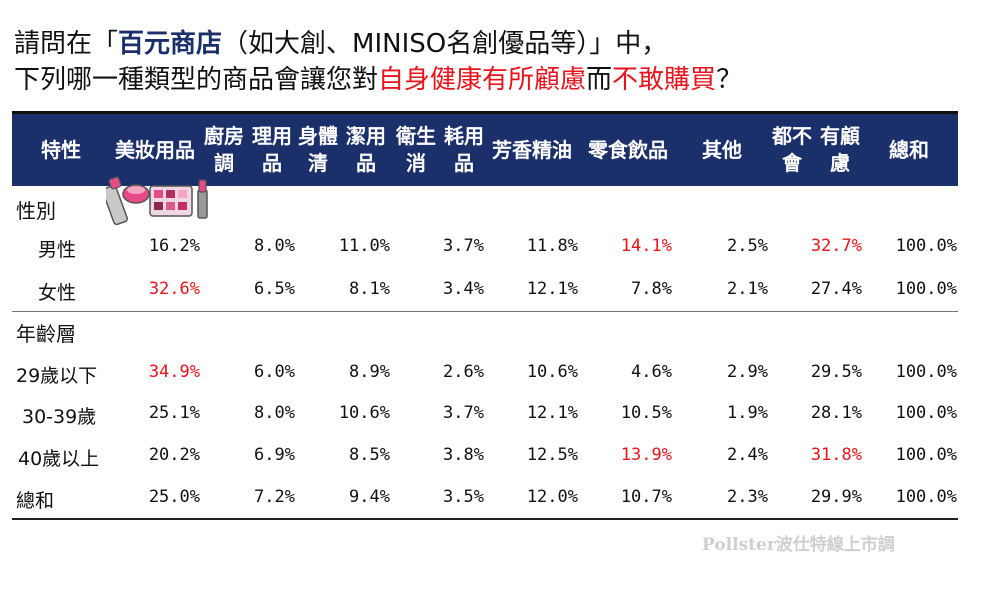  I want to click on row-label: 男性, so click(57, 250).